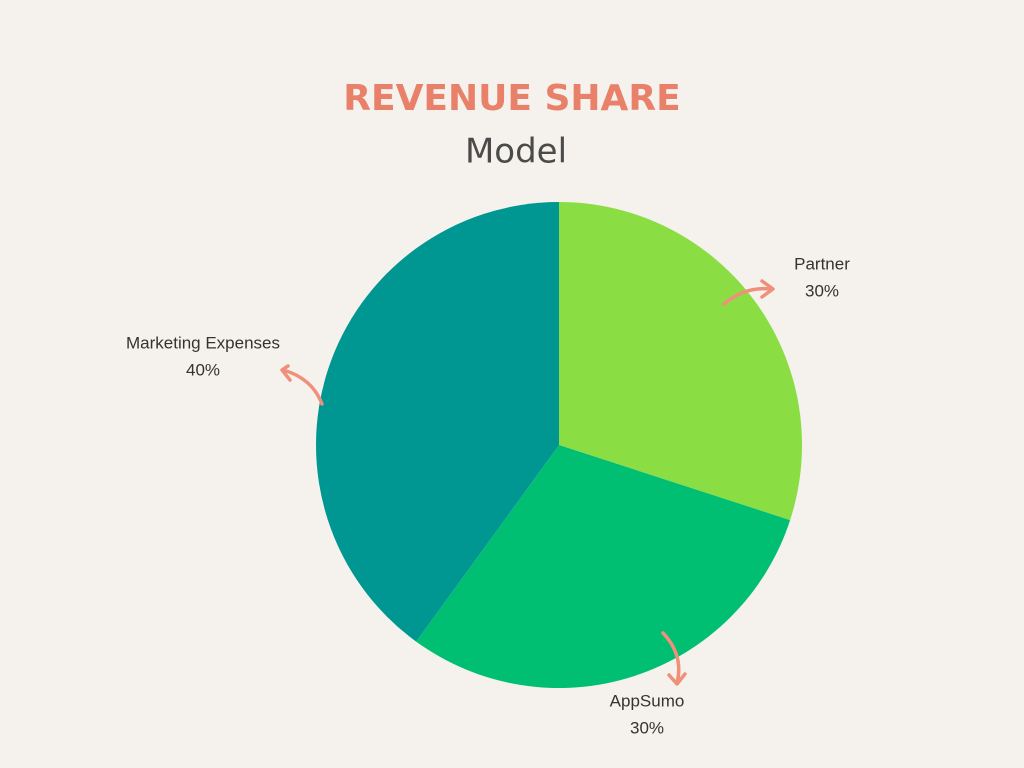  Describe the element at coordinates (822, 263) in the screenshot. I see `slice-label: Partner` at that location.